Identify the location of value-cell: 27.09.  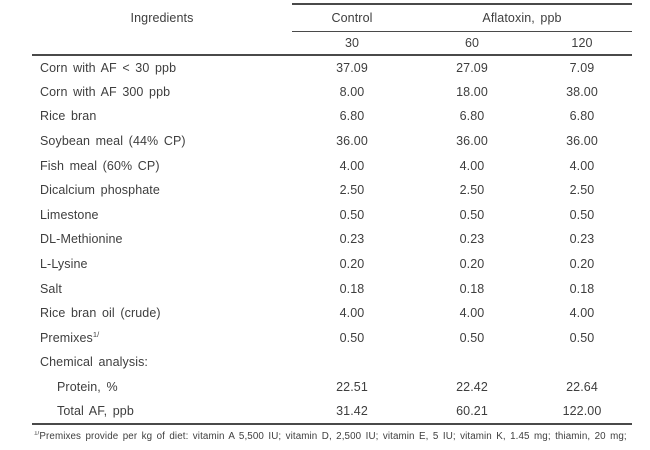
(472, 67).